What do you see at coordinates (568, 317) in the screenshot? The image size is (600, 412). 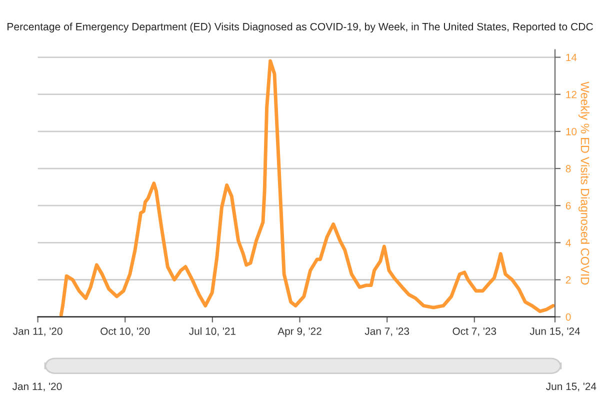 I see `y2-tick-label: 0` at bounding box center [568, 317].